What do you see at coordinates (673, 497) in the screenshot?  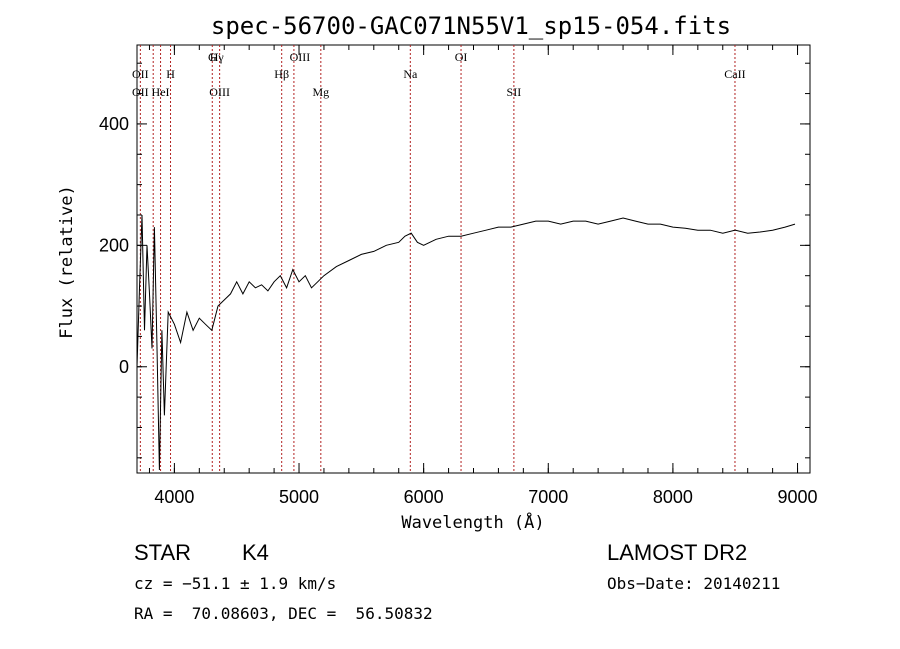 I see `x-tick-label: 8000` at bounding box center [673, 497].